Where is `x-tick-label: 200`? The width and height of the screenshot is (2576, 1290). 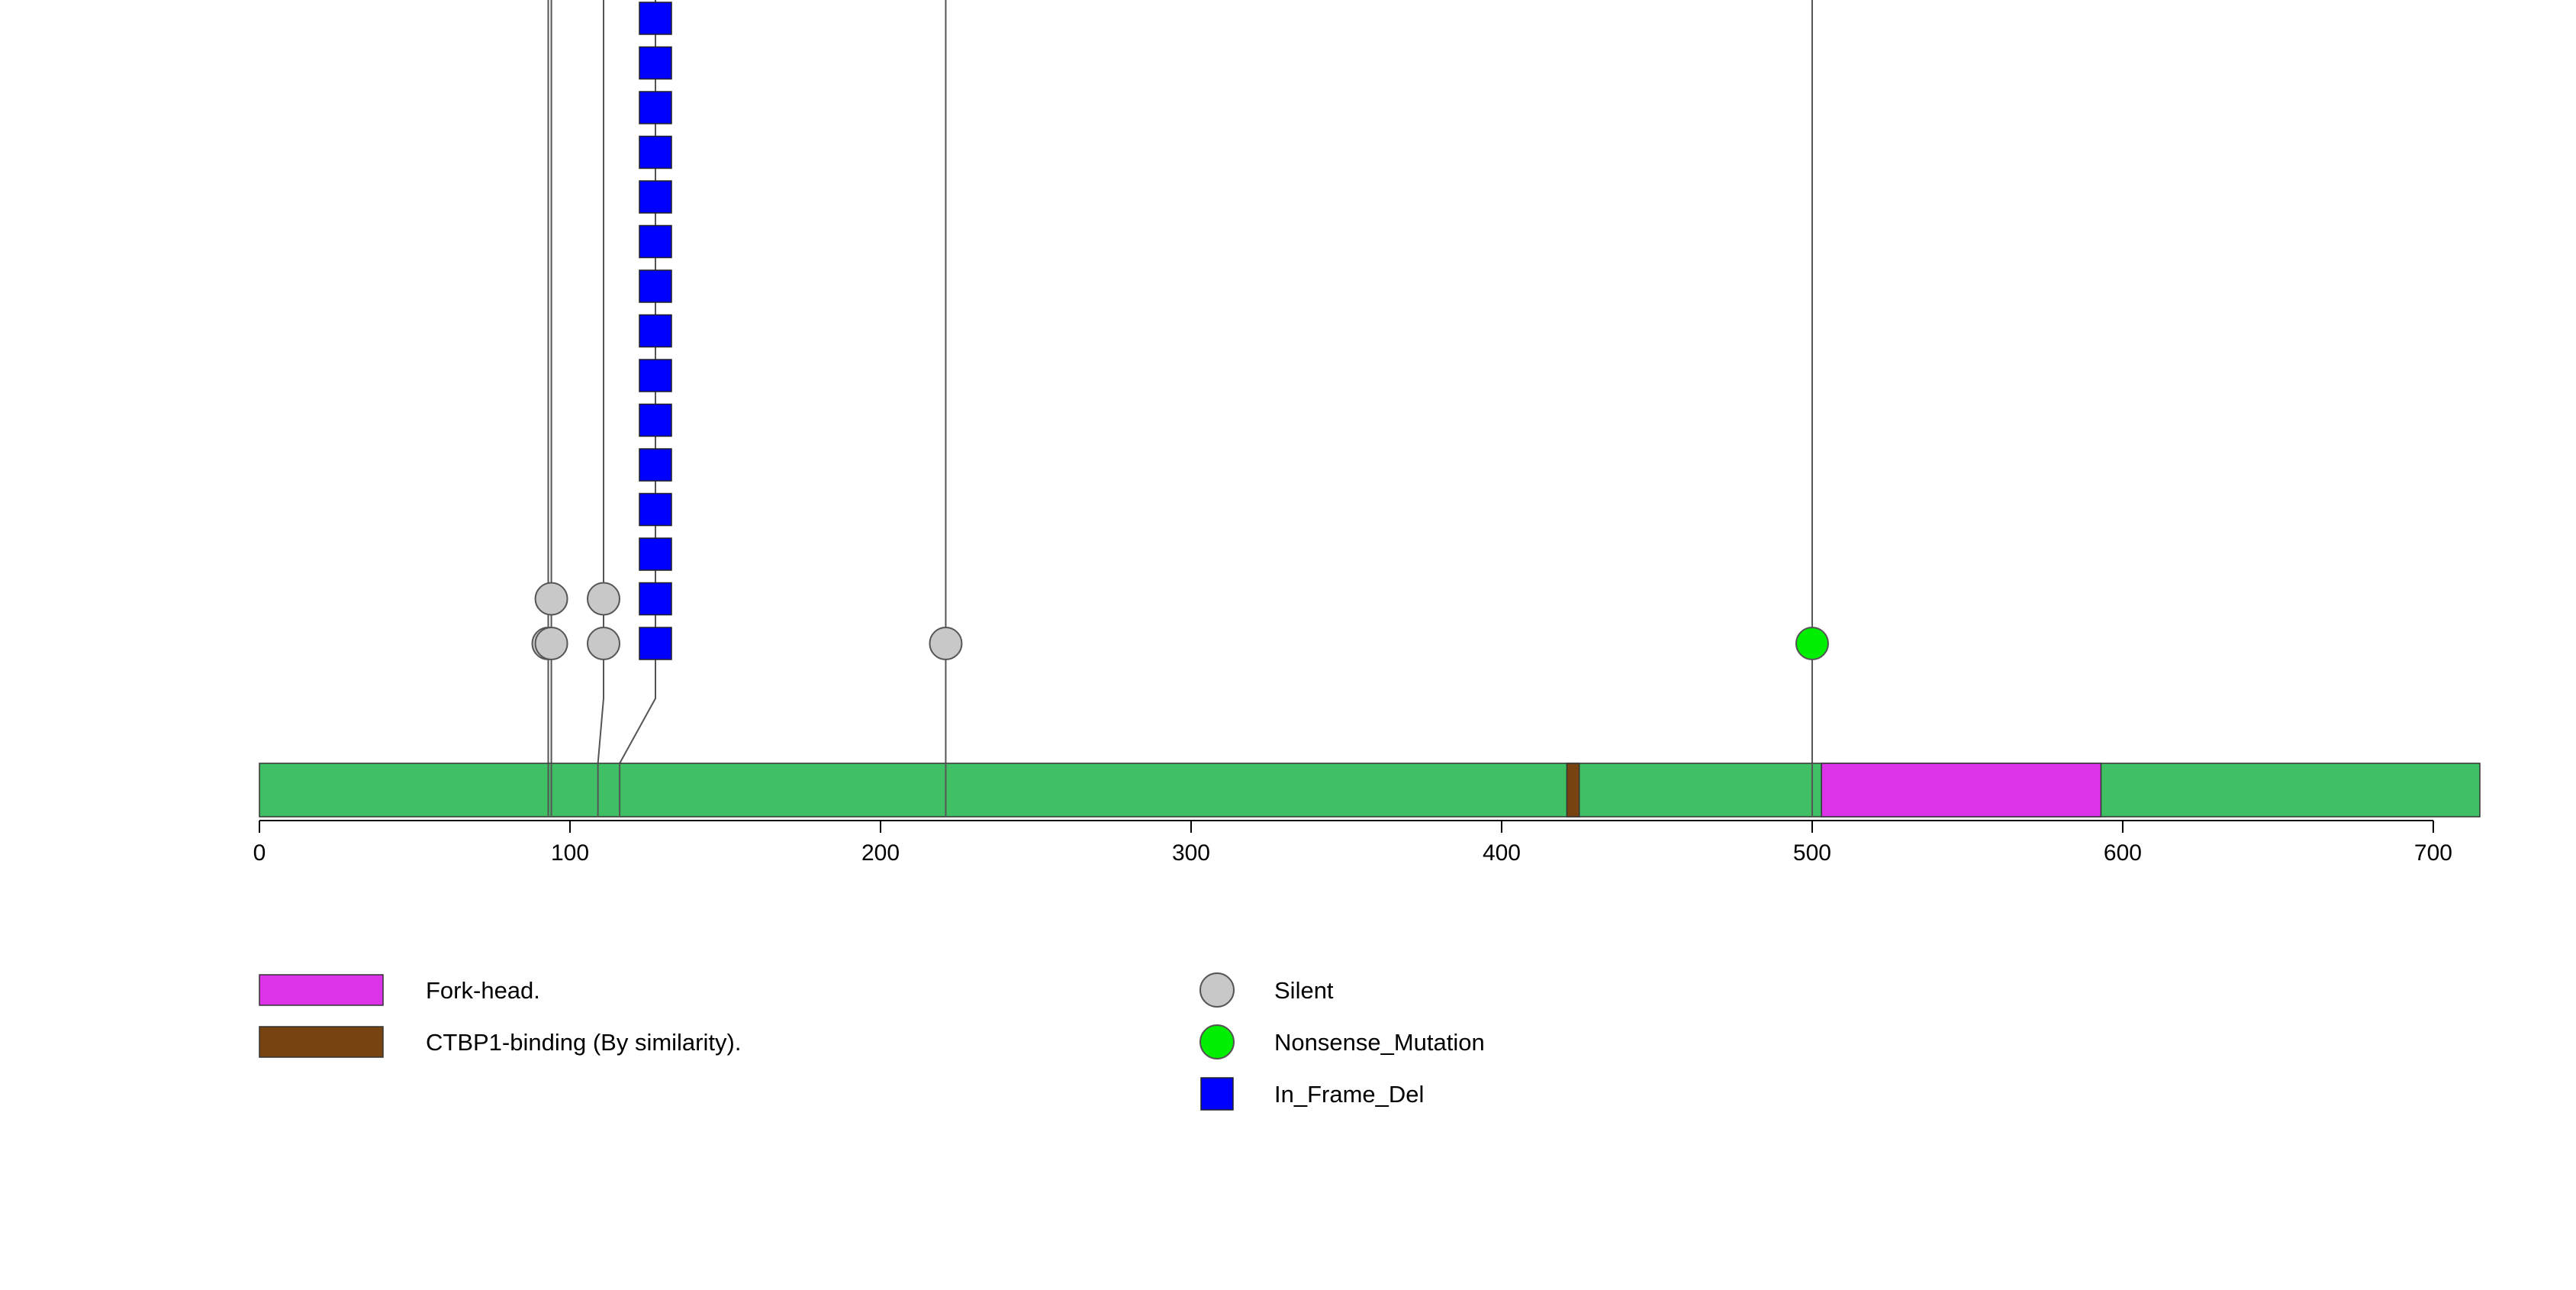
x-tick-label: 200 is located at coordinates (880, 853).